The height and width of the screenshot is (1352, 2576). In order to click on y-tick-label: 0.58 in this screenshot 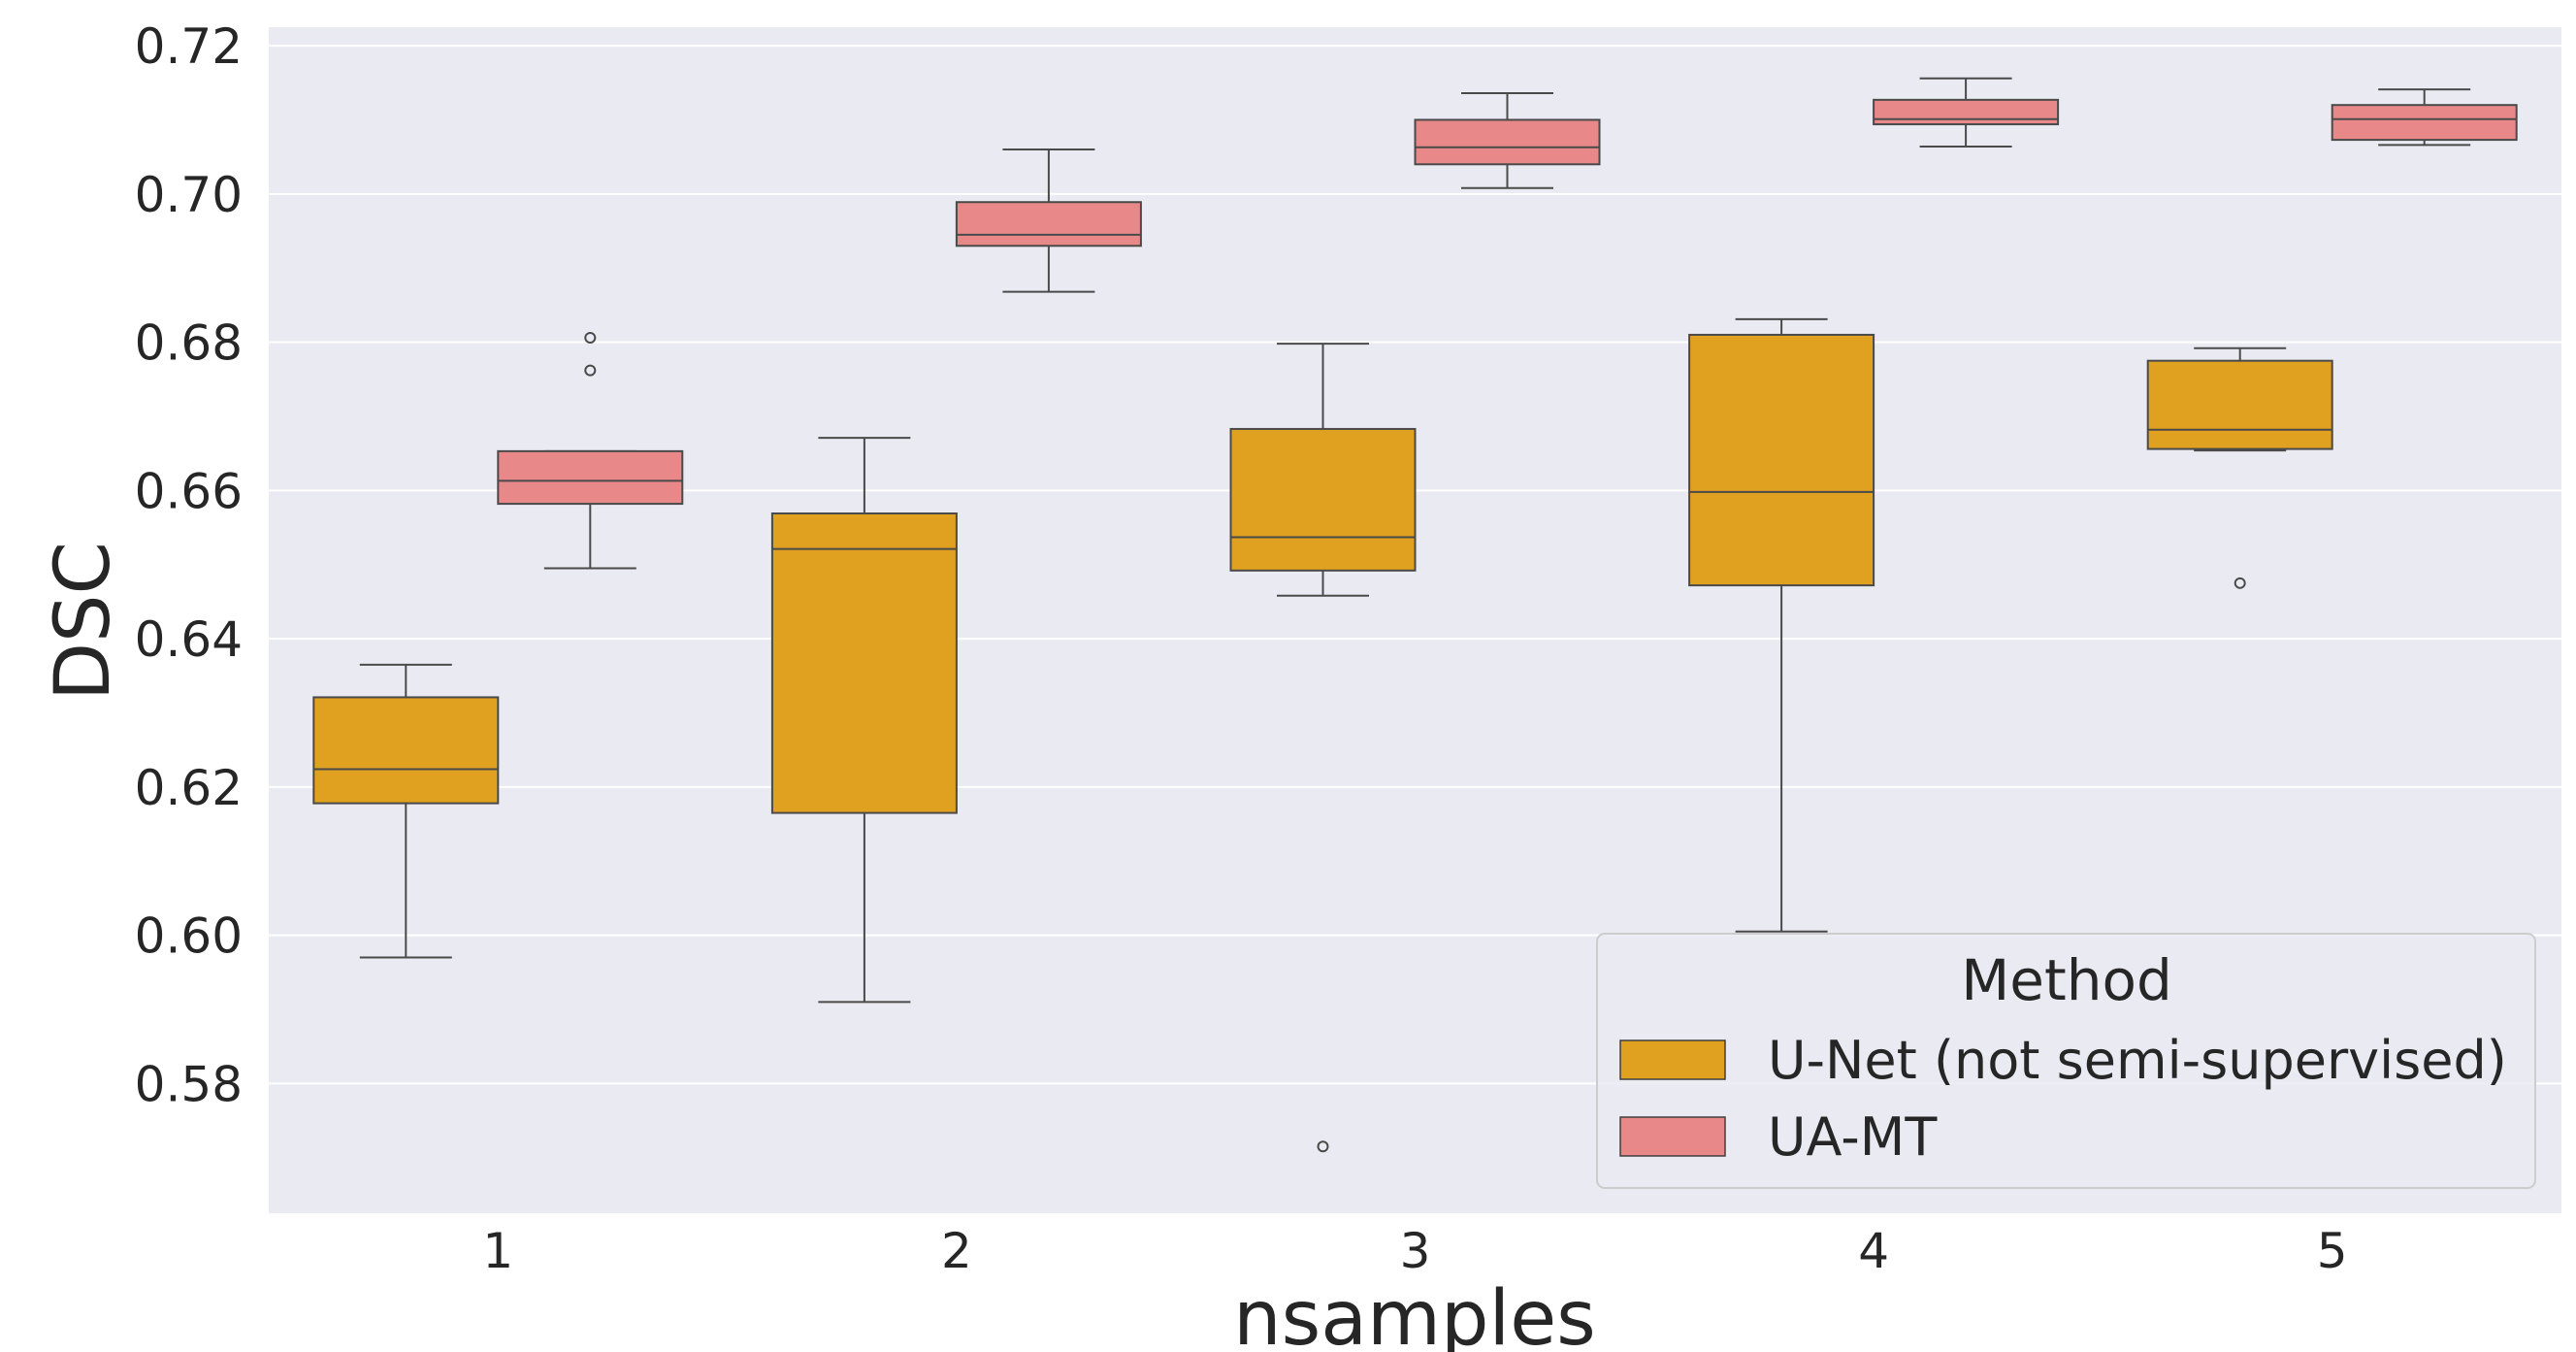, I will do `click(189, 1084)`.